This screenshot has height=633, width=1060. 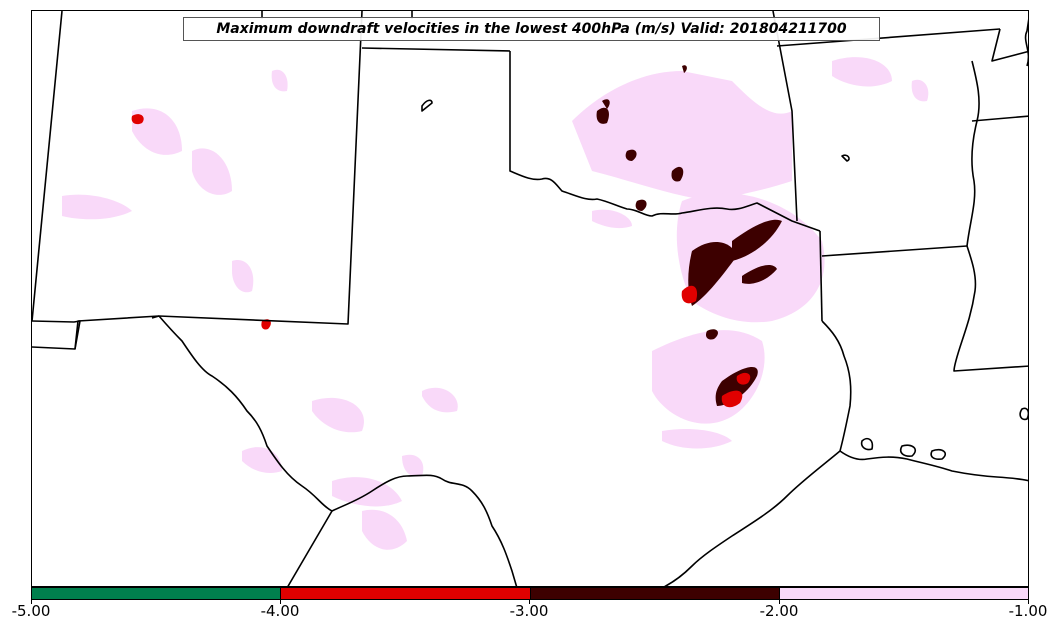 What do you see at coordinates (529, 611) in the screenshot?
I see `colorbar-tick-label: -3.00` at bounding box center [529, 611].